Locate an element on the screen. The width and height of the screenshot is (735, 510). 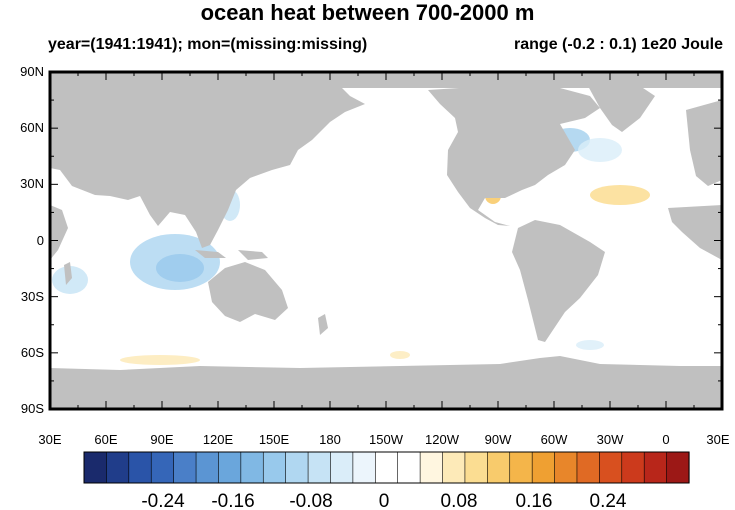
lat-label-90n: 90N is located at coordinates (32, 71).